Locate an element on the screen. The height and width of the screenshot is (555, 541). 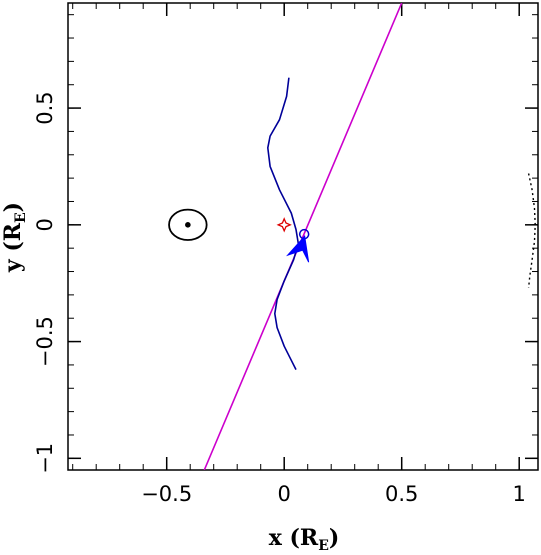
x-axis-label-main: x (R is located at coordinates (294, 538).